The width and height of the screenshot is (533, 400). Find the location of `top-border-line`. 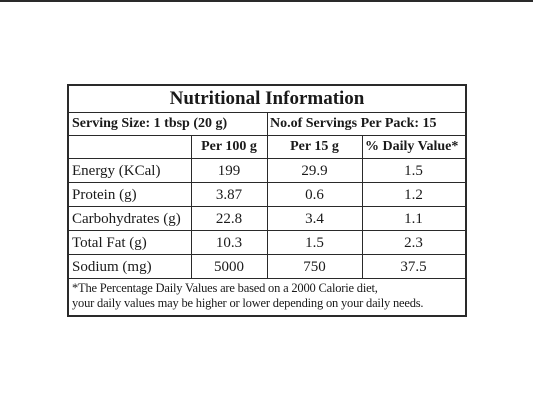

top-border-line is located at coordinates (266, 1).